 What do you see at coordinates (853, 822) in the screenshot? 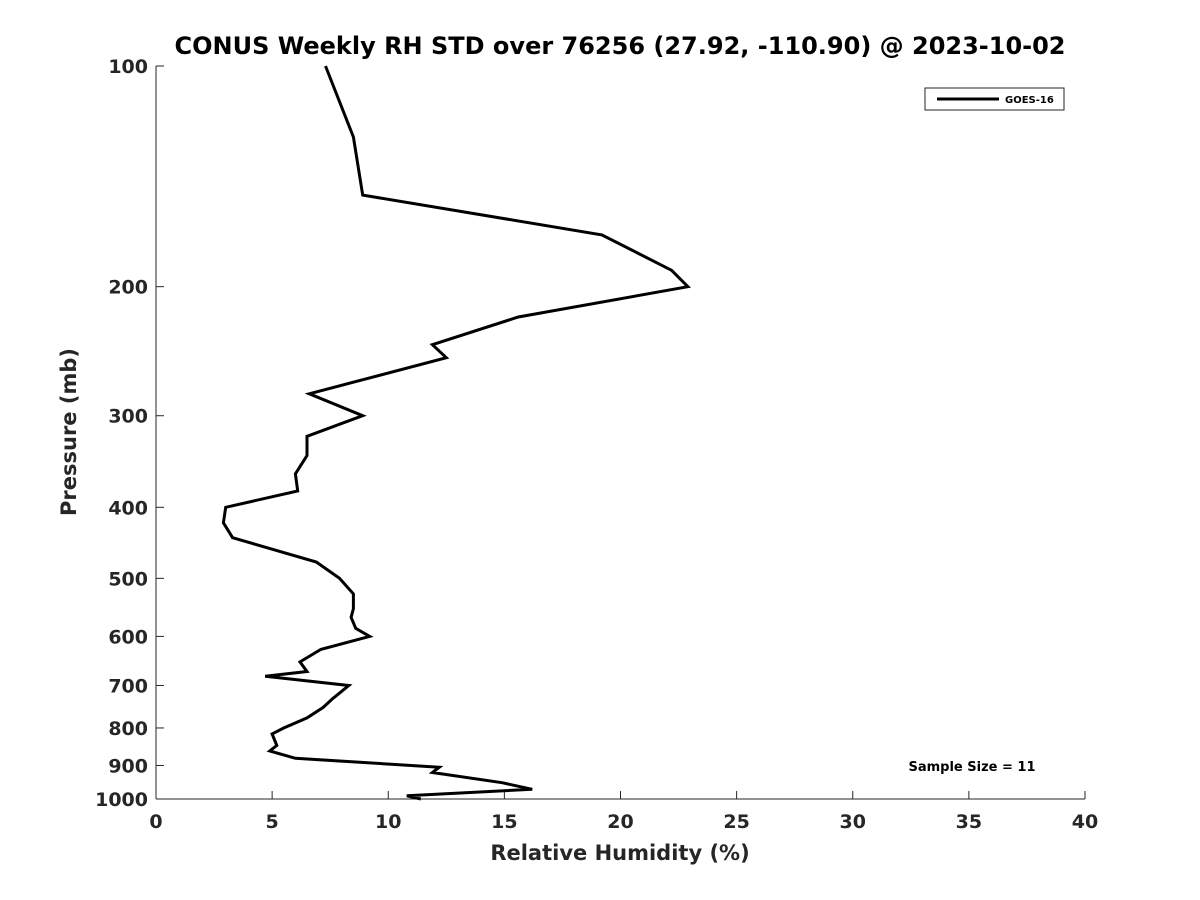
I see `x-tick-label: 30` at bounding box center [853, 822].